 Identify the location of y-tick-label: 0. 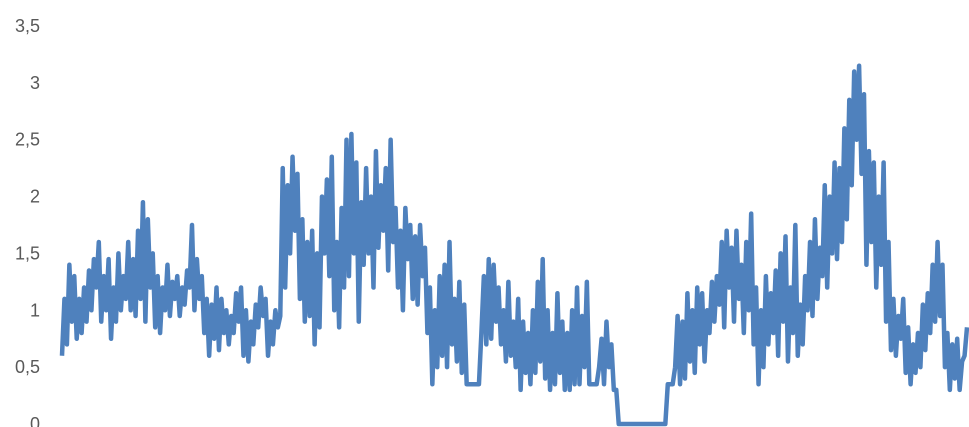
(35, 420).